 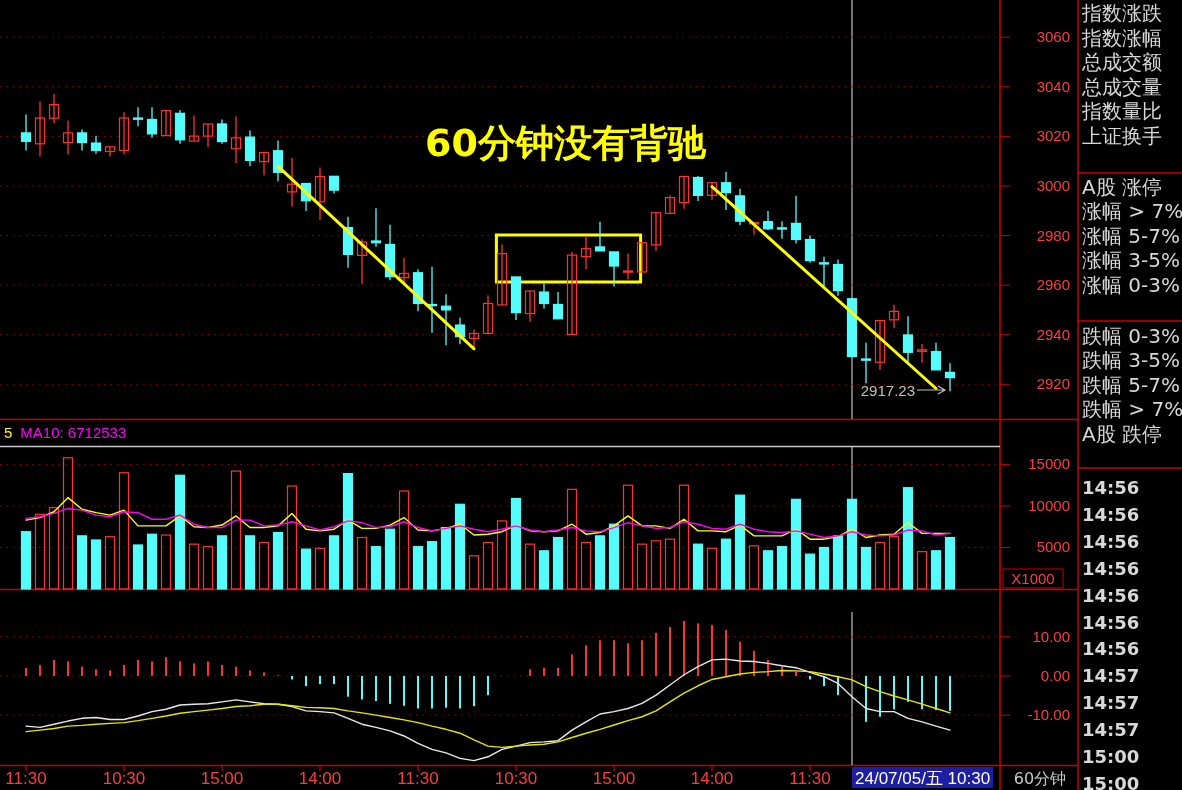 What do you see at coordinates (566, 143) in the screenshot?
I see `annotation: 60分钟没有背驰` at bounding box center [566, 143].